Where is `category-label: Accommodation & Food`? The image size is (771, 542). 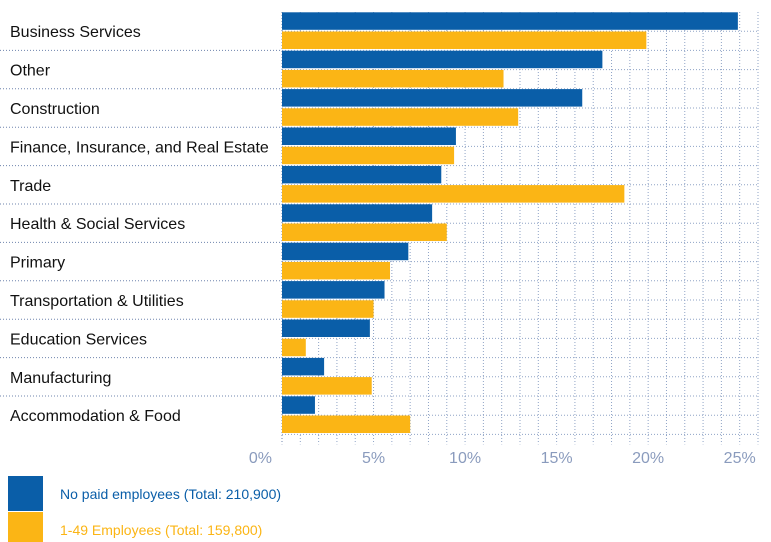 category-label: Accommodation & Food is located at coordinates (95, 416).